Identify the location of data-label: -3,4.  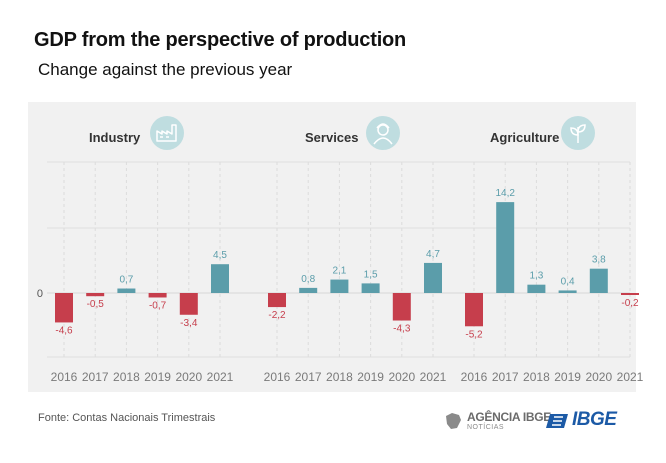
(189, 323).